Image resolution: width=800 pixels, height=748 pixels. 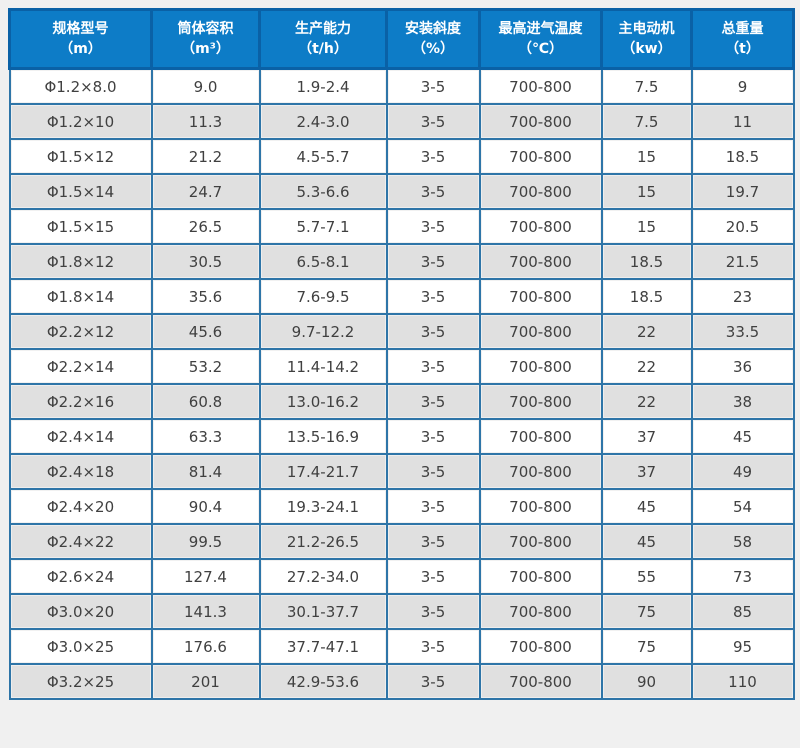 I want to click on table-cell: 20.5, so click(x=742, y=226).